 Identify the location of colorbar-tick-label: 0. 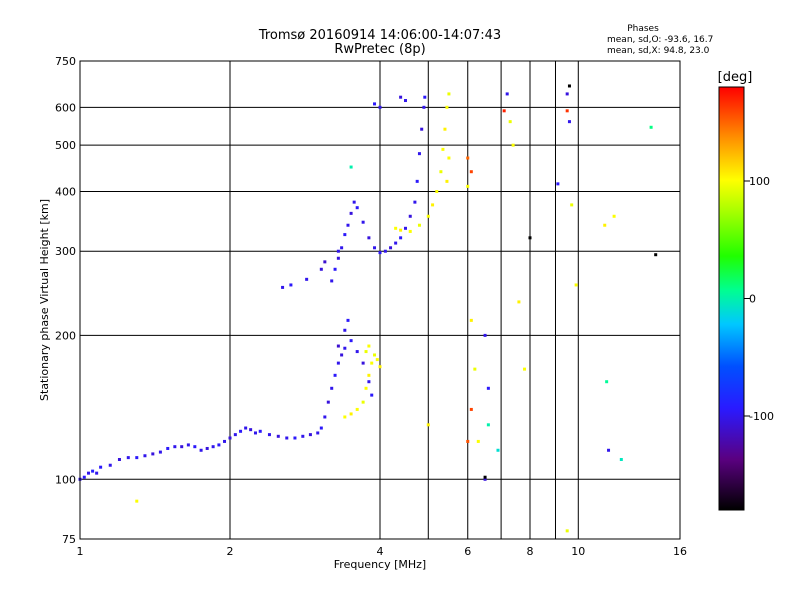
(752, 299).